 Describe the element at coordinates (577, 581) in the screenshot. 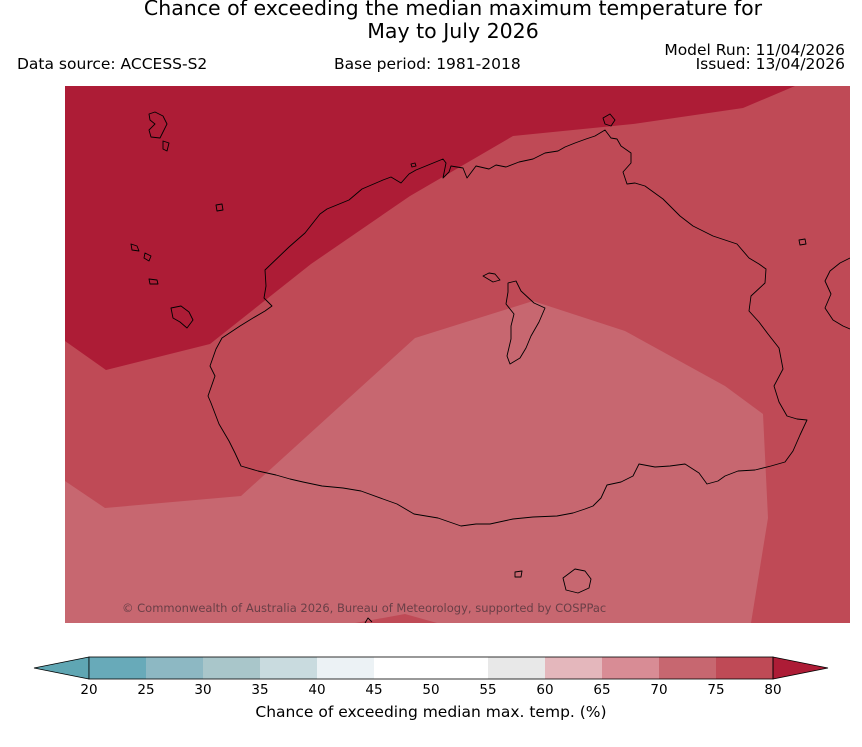

I see `island-south` at that location.